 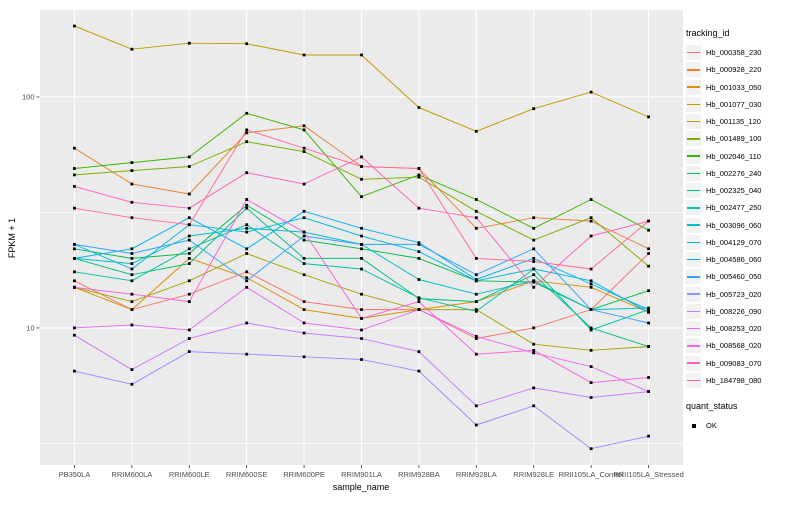 What do you see at coordinates (733, 156) in the screenshot?
I see `legend-item-label: Hb_002046_110` at bounding box center [733, 156].